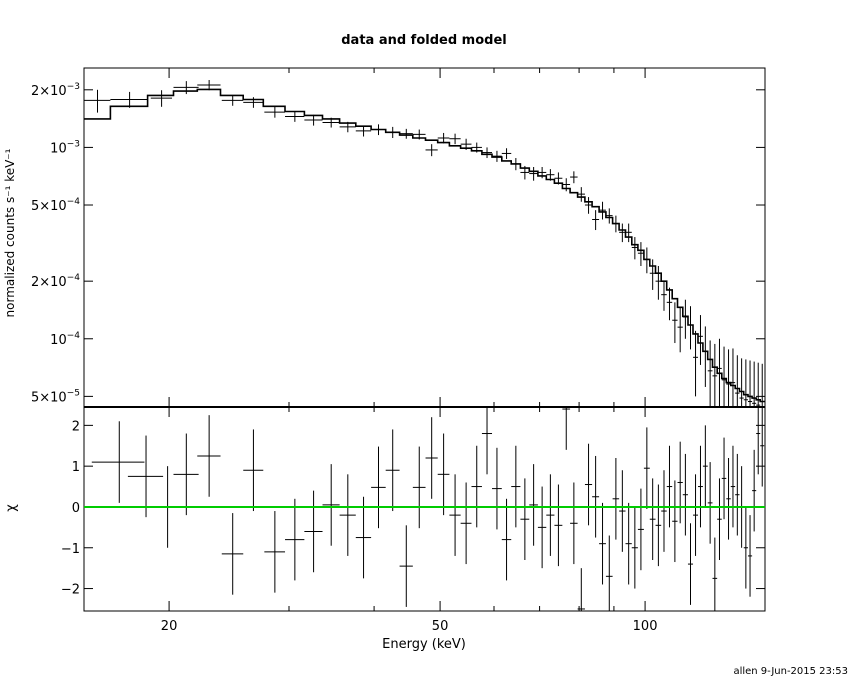 The height and width of the screenshot is (684, 850). What do you see at coordinates (424, 40) in the screenshot?
I see `chart-title: data and folded model` at bounding box center [424, 40].